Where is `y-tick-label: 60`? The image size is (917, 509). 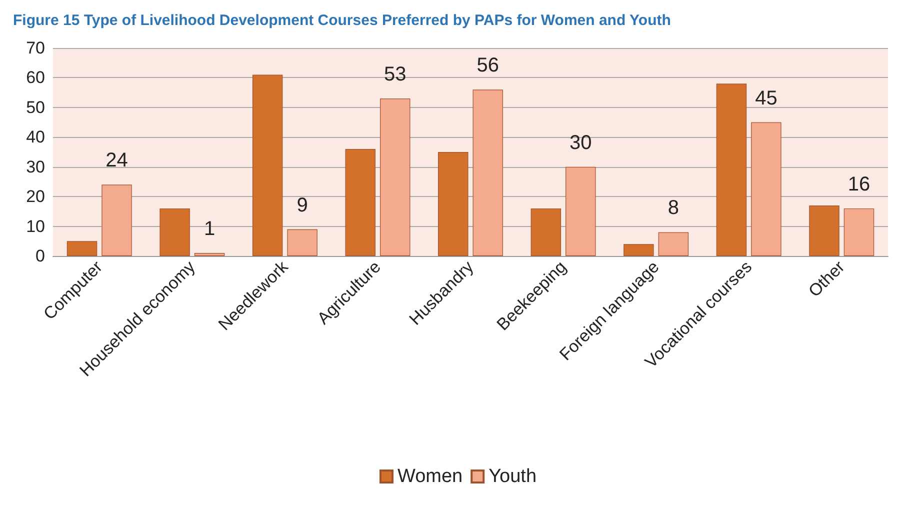
y-tick-label: 60 is located at coordinates (35, 78).